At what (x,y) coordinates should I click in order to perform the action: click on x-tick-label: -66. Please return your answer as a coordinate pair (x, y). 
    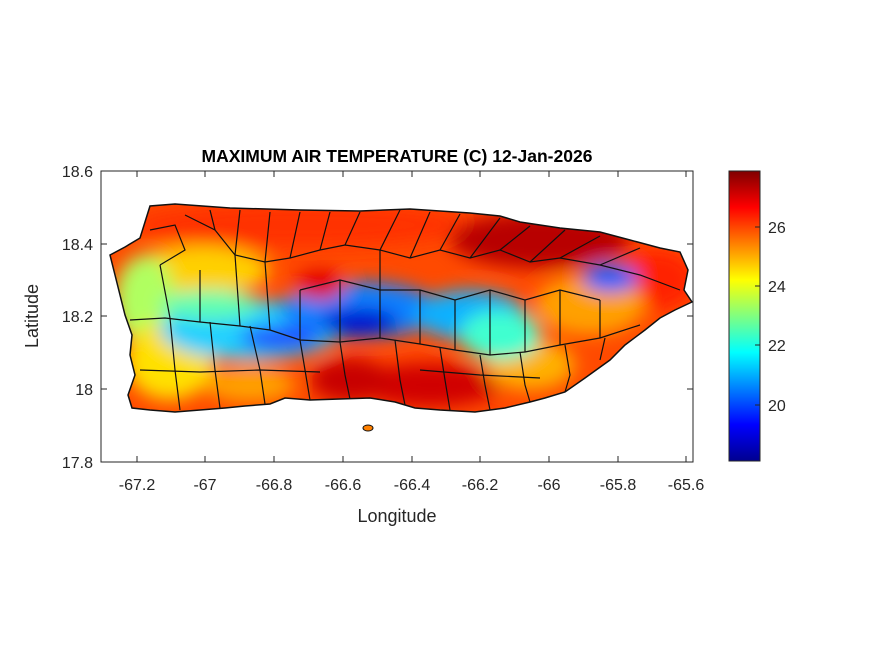
    Looking at the image, I should click on (548, 485).